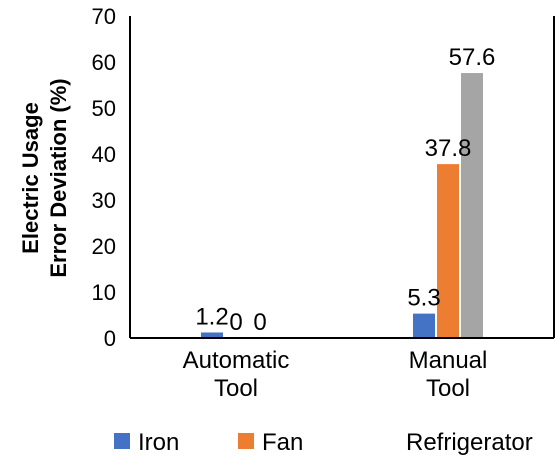 The width and height of the screenshot is (560, 464). What do you see at coordinates (472, 57) in the screenshot?
I see `data-label: 57.6` at bounding box center [472, 57].